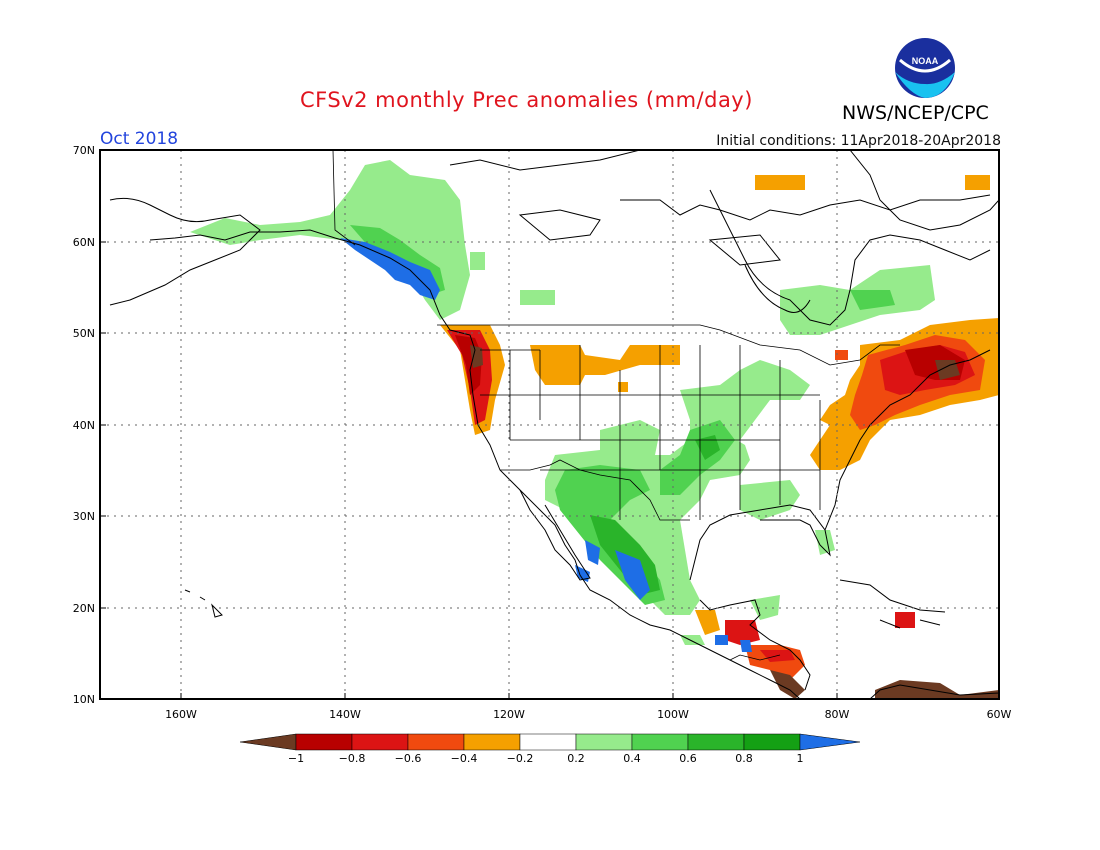 The width and height of the screenshot is (1100, 850). I want to click on lat-label: 30N, so click(84, 516).